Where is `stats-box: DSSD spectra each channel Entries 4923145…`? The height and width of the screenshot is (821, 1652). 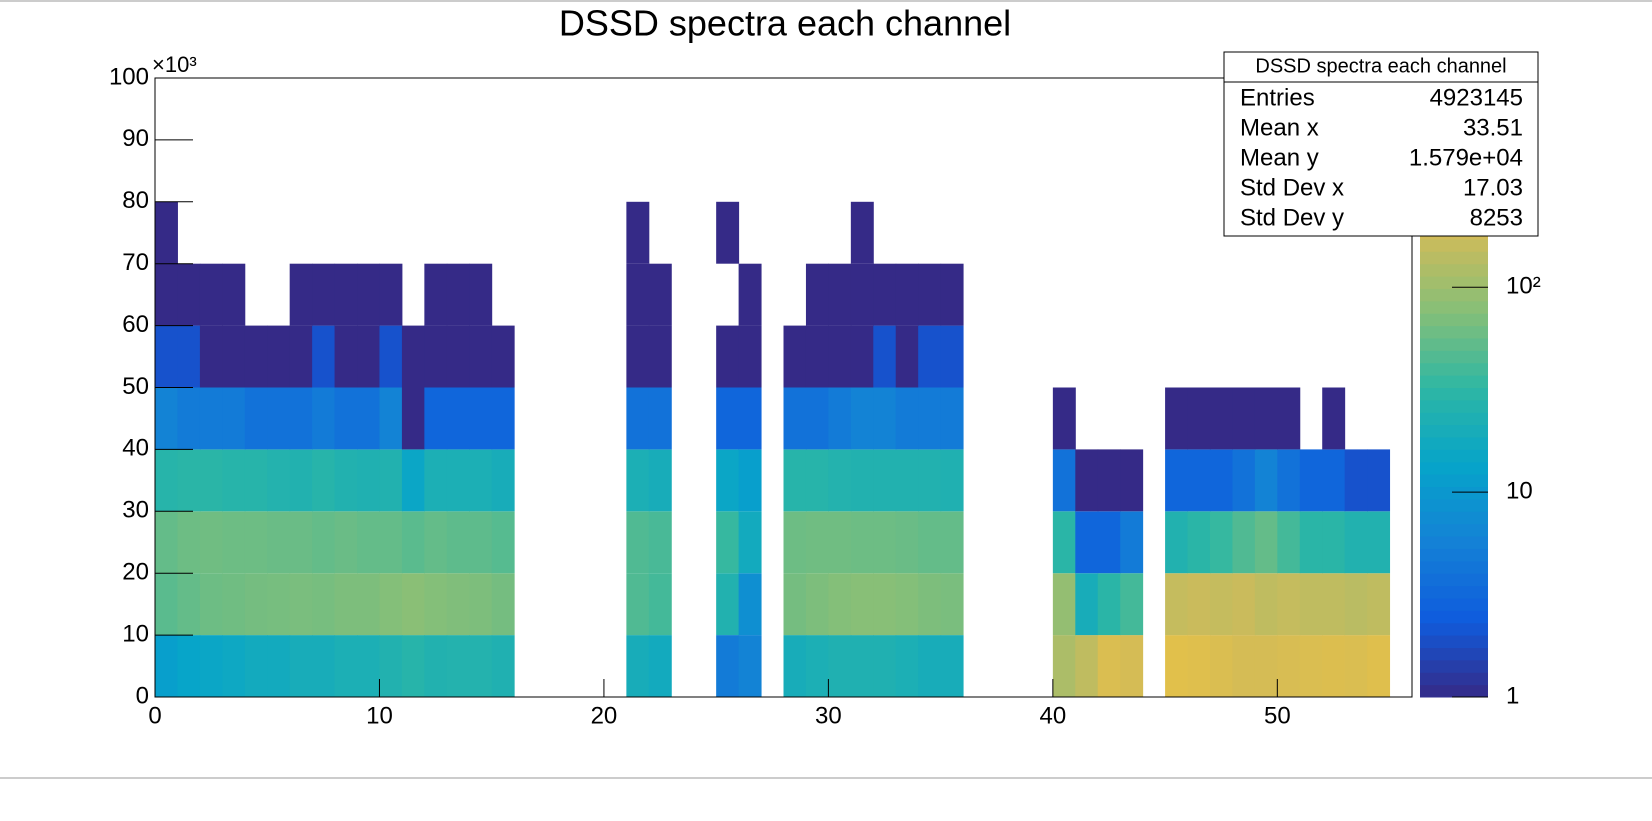 stats-box: DSSD spectra each channel Entries 4923145… is located at coordinates (1381, 144).